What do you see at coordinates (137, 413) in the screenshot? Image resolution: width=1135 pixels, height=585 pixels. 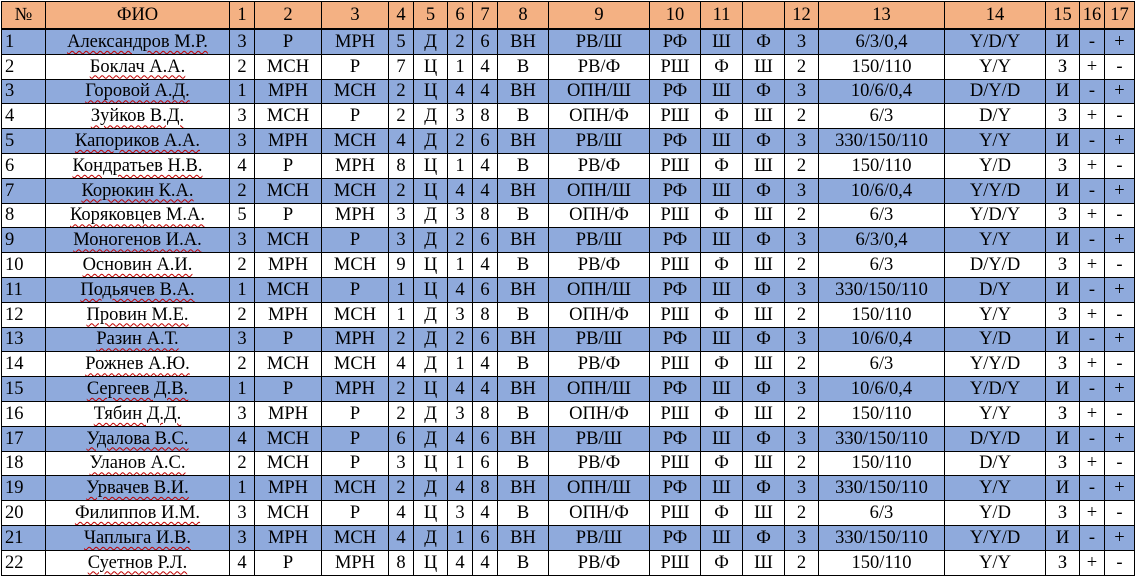 I see `student-name: Тябин Д.Д.` at bounding box center [137, 413].